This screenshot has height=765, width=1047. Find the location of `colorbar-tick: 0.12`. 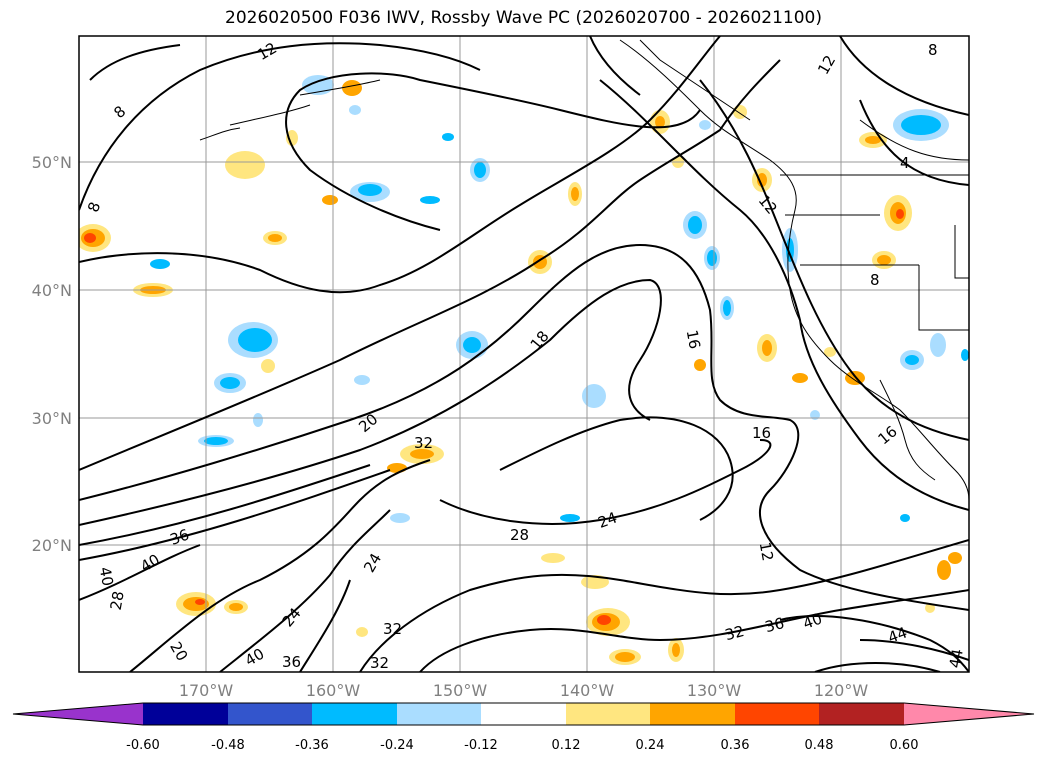

colorbar-tick: 0.12 is located at coordinates (566, 745).